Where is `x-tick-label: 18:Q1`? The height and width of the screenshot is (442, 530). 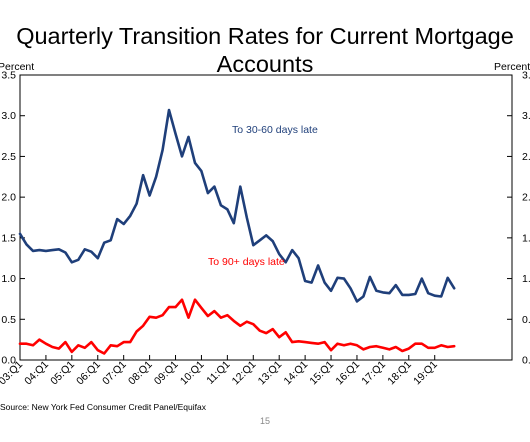 x-tick-label: 18:Q1 is located at coordinates (399, 373).